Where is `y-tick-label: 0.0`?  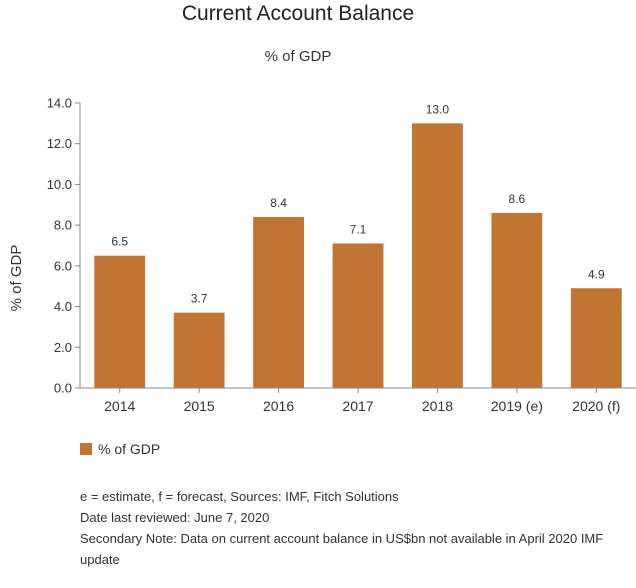 y-tick-label: 0.0 is located at coordinates (63, 388).